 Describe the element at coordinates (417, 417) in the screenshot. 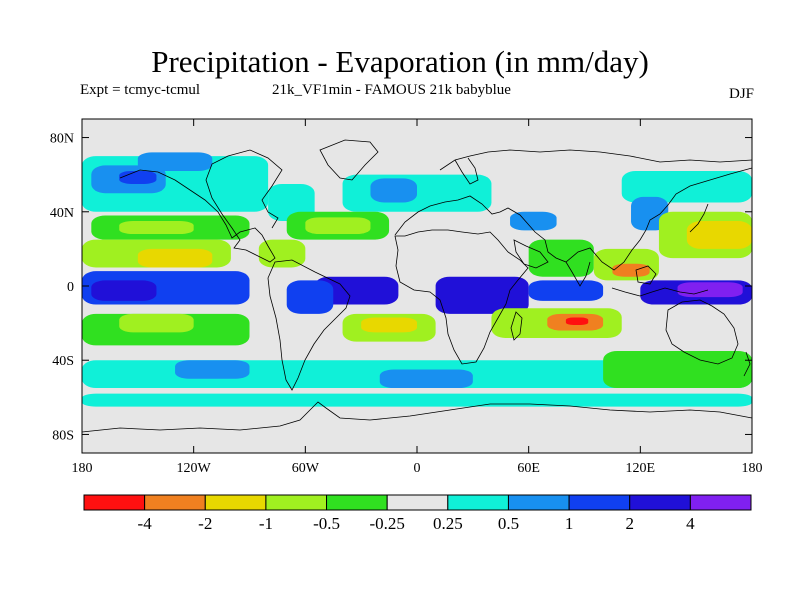

I see `coastline-antarctica` at that location.